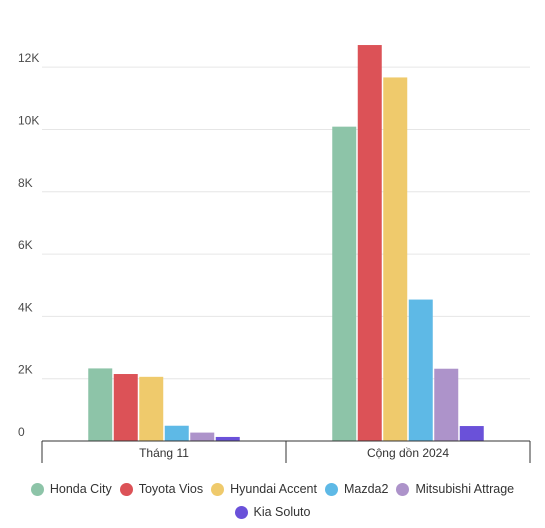 This screenshot has width=545, height=528. Describe the element at coordinates (25, 183) in the screenshot. I see `y-tick-label: 8K` at that location.